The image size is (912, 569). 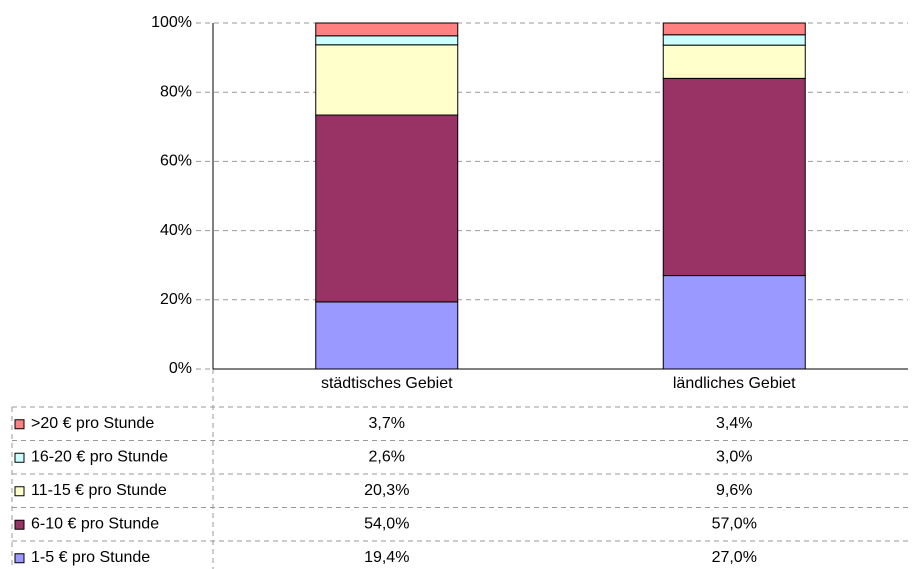 I want to click on legend-label: 6-10 € pro Stunde, so click(x=95, y=523).